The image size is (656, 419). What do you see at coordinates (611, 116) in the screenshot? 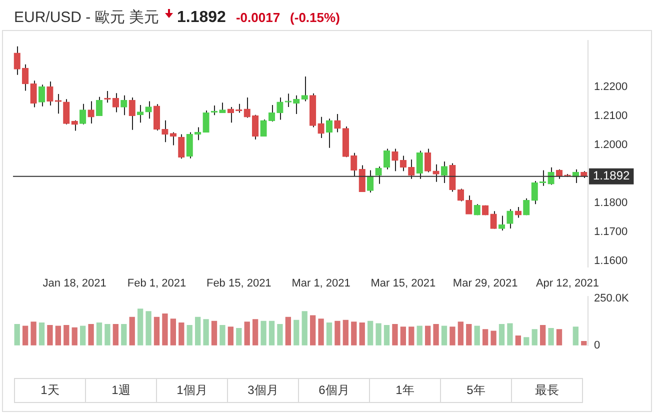
I see `y-tick-label: 1.2100` at bounding box center [611, 116].